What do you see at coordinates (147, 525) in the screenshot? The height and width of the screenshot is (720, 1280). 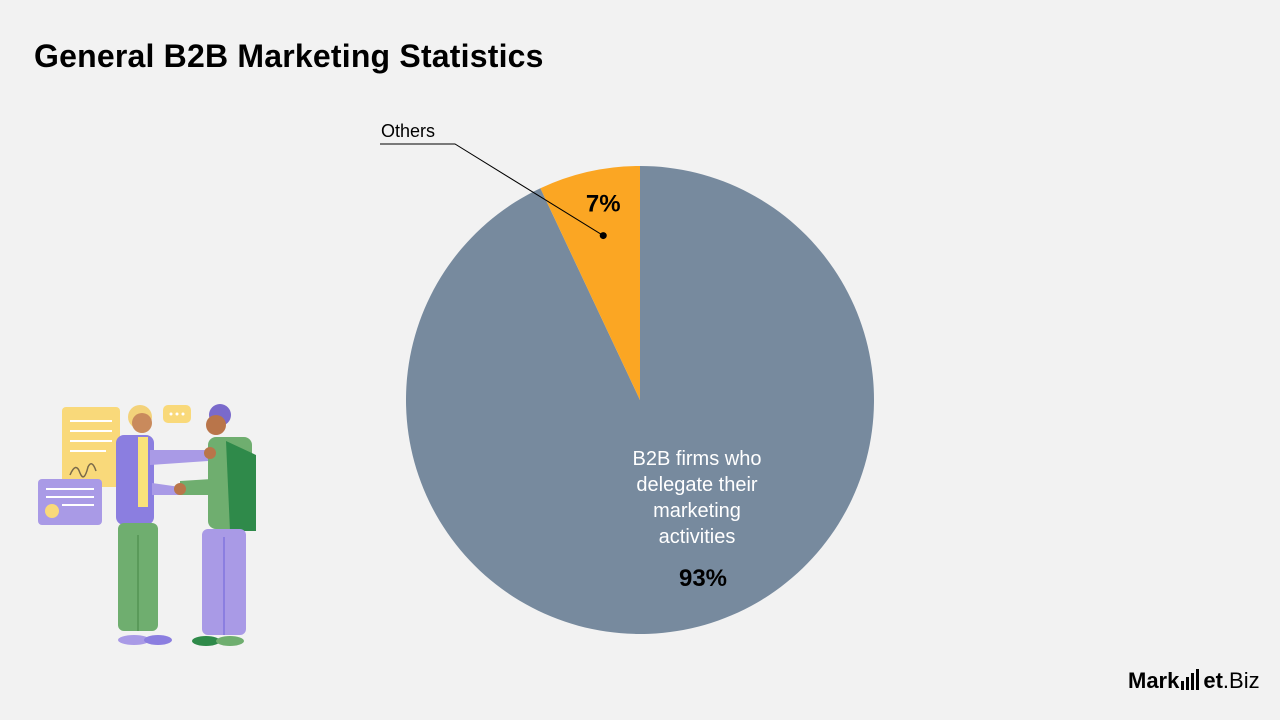 I see `handshake-illustration` at bounding box center [147, 525].